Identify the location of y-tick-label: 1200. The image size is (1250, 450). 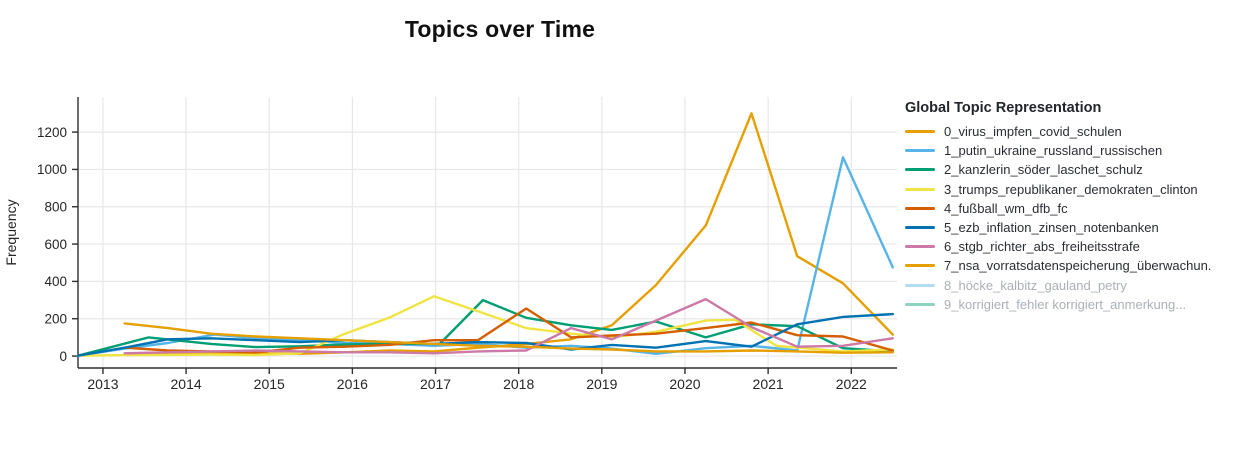
(52, 132).